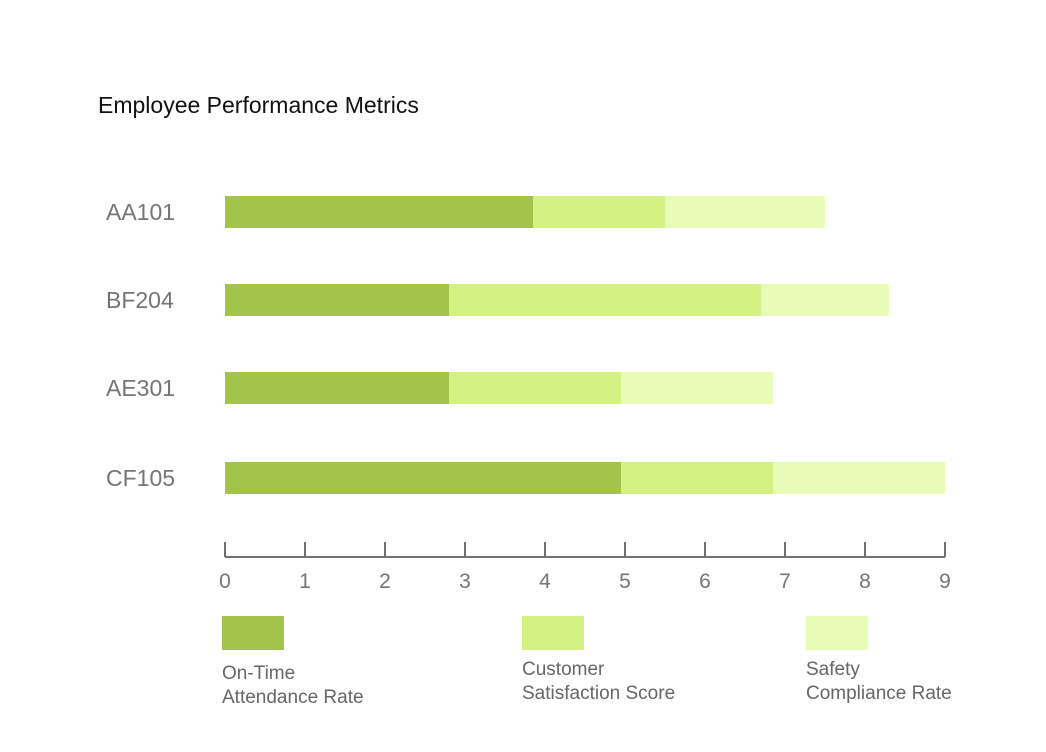 The image size is (1046, 752). Describe the element at coordinates (945, 581) in the screenshot. I see `x-tick-label: 9` at that location.